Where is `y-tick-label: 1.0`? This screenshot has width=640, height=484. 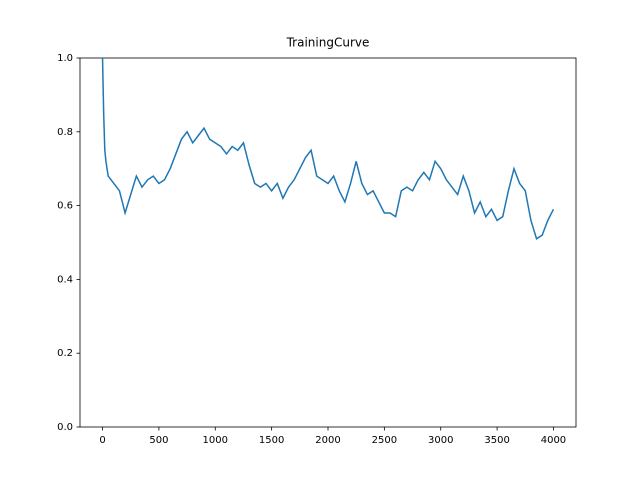 y-tick-label: 1.0 is located at coordinates (65, 58).